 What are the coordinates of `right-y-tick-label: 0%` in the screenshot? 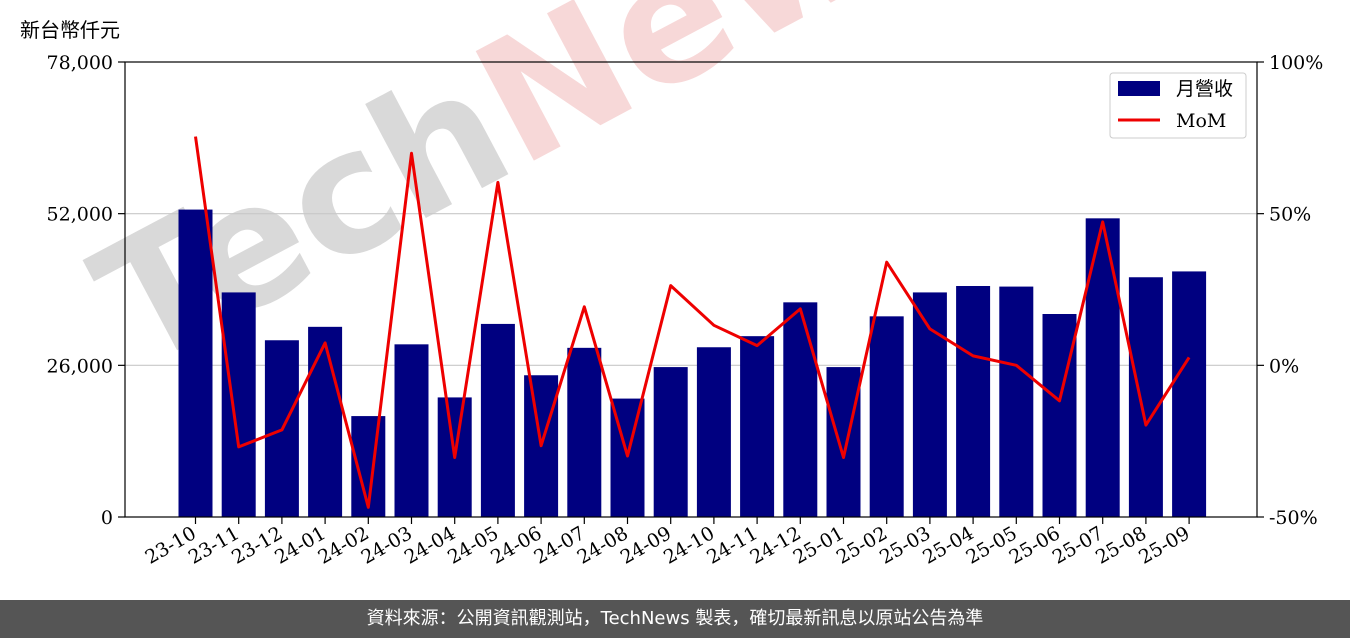 It's located at (1284, 366).